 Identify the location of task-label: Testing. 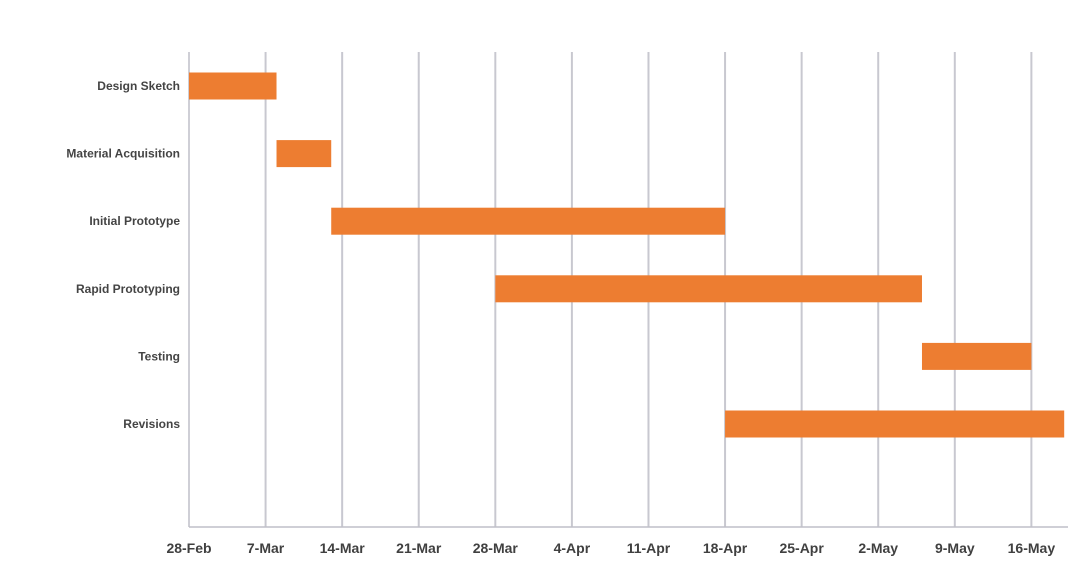
(159, 356).